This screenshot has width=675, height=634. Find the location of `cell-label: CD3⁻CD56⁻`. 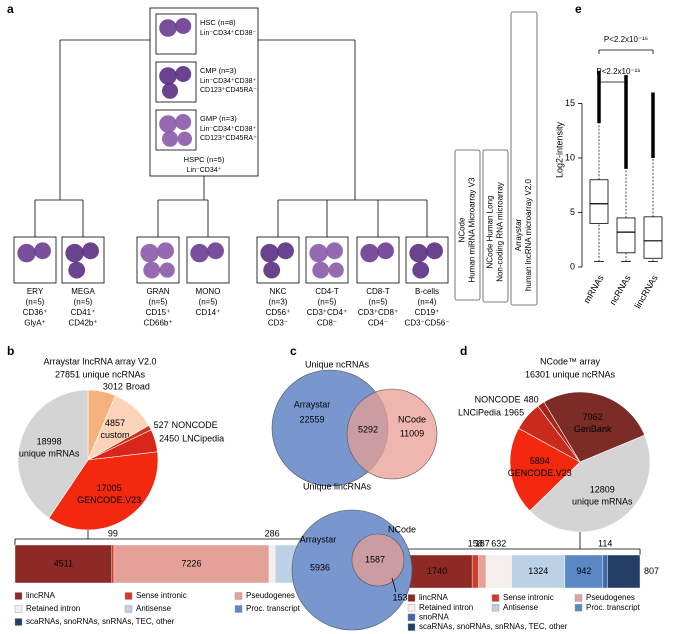

cell-label: CD3⁻CD56⁻ is located at coordinates (427, 323).